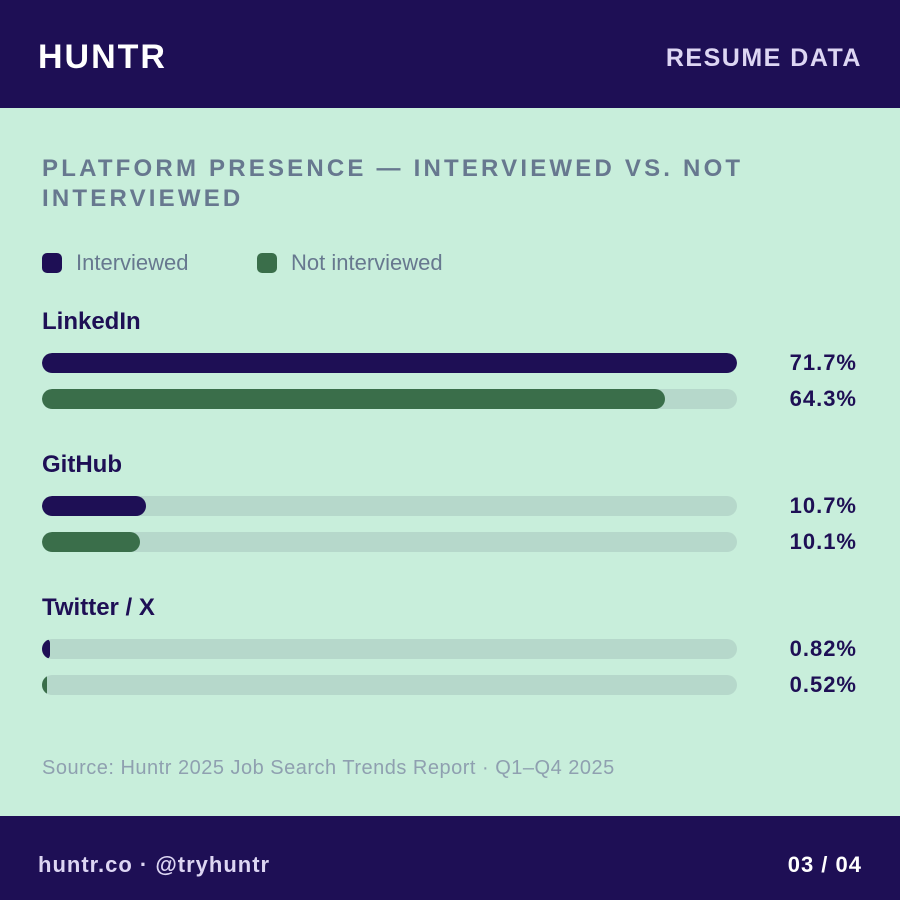 The image size is (900, 900). What do you see at coordinates (102, 57) in the screenshot?
I see `brand: HUNTR` at bounding box center [102, 57].